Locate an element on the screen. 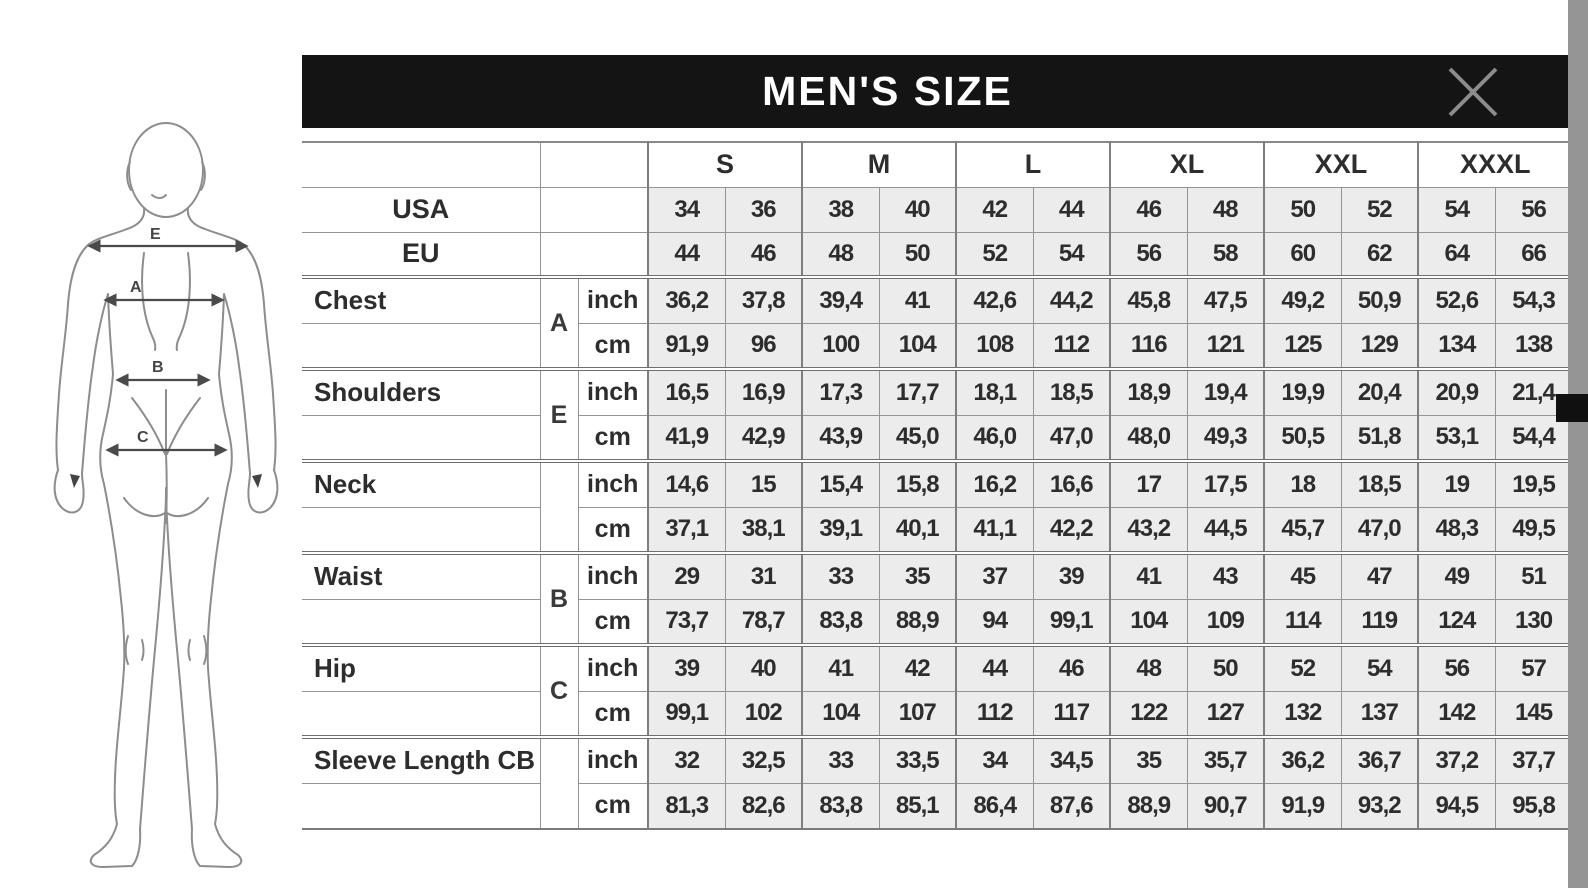 This screenshot has height=888, width=1588. size-group-XL: XL is located at coordinates (1187, 164).